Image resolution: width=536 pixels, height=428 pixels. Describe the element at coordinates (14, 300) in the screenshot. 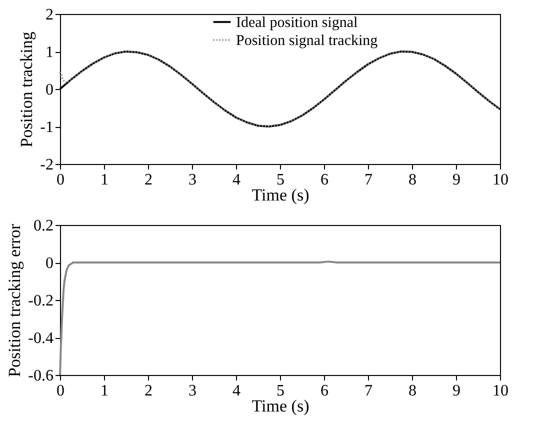

I see `y-axis-title: Position tracking error` at that location.